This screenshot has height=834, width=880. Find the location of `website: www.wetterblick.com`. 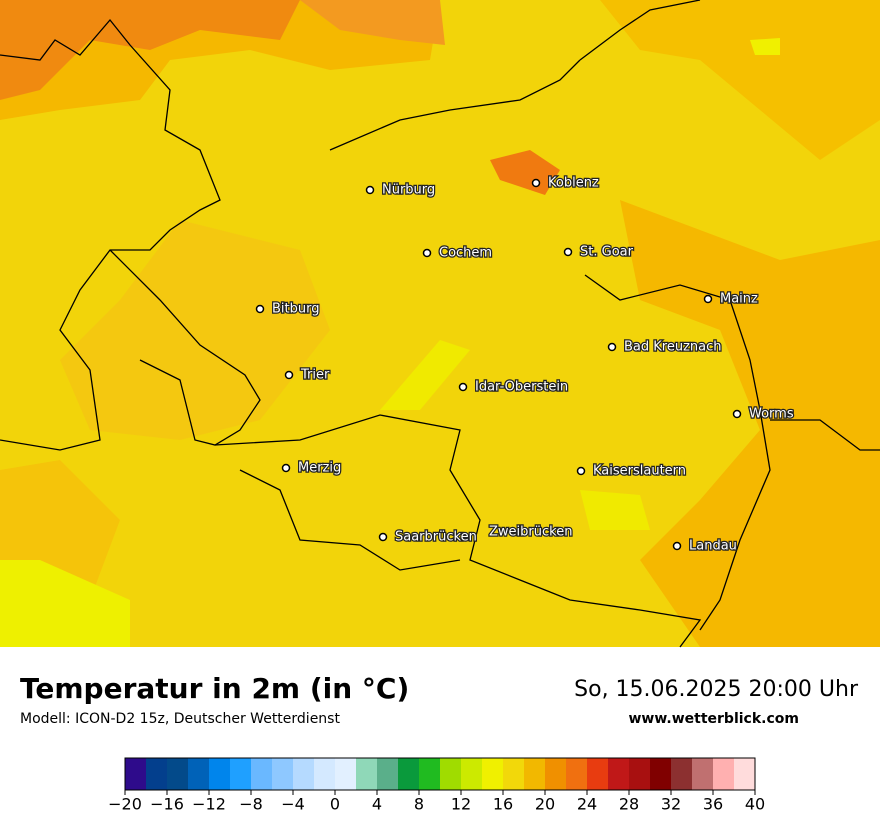

website: www.wetterblick.com is located at coordinates (714, 719).